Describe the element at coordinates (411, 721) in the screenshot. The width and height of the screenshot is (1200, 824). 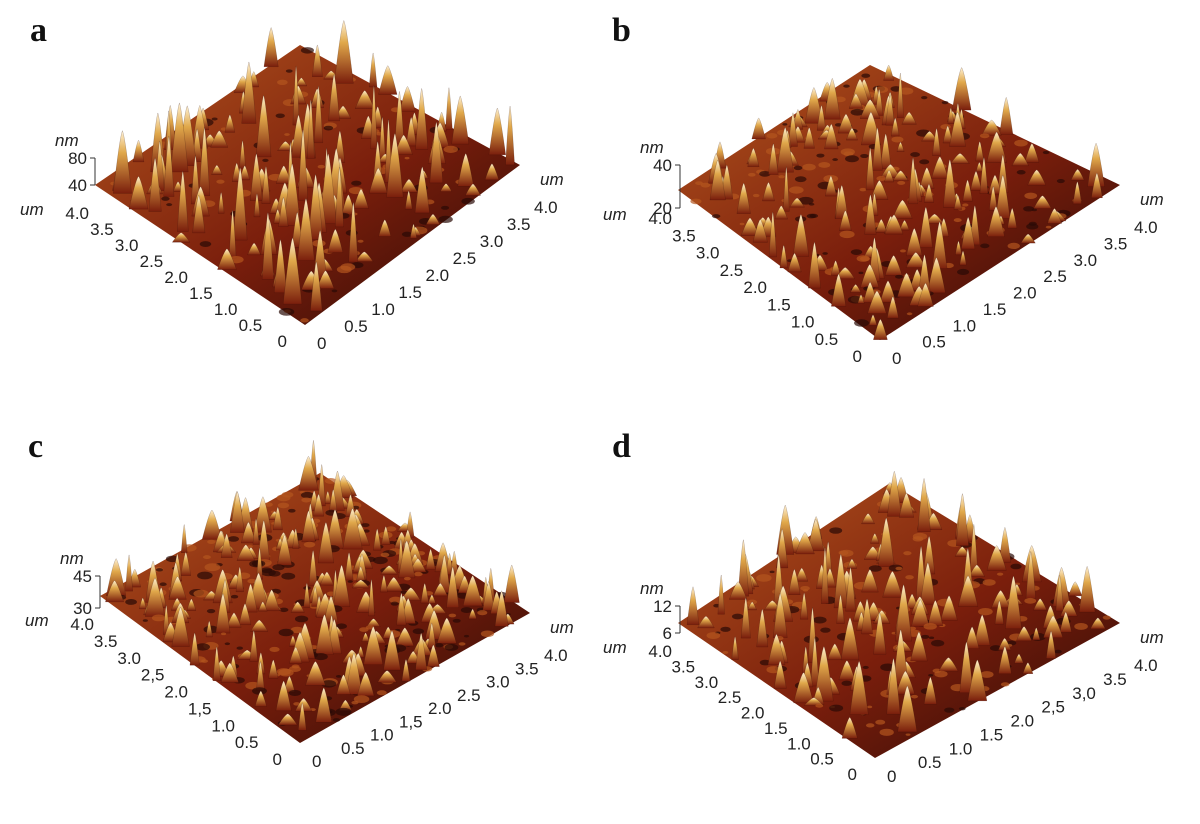
I see `right-axis-tick-label: 1,5` at that location.